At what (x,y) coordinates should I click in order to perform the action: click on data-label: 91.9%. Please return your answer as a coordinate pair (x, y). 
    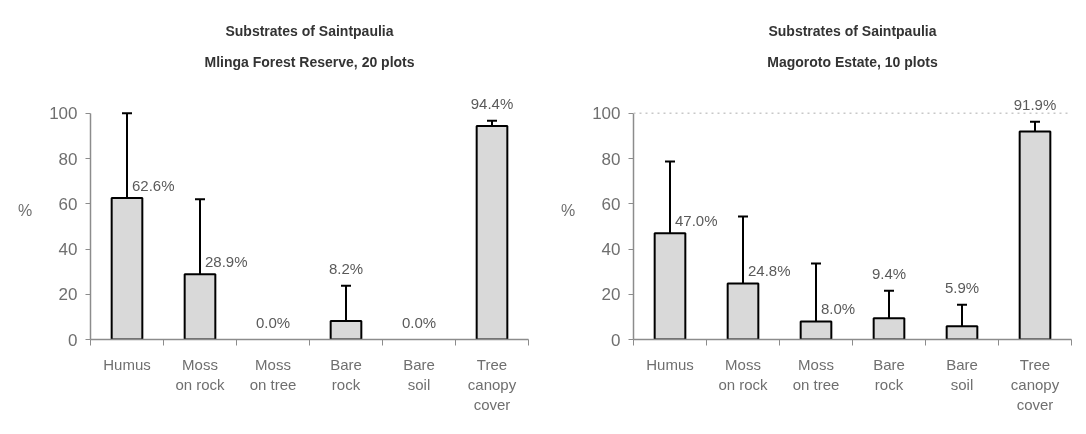
    Looking at the image, I should click on (1035, 104).